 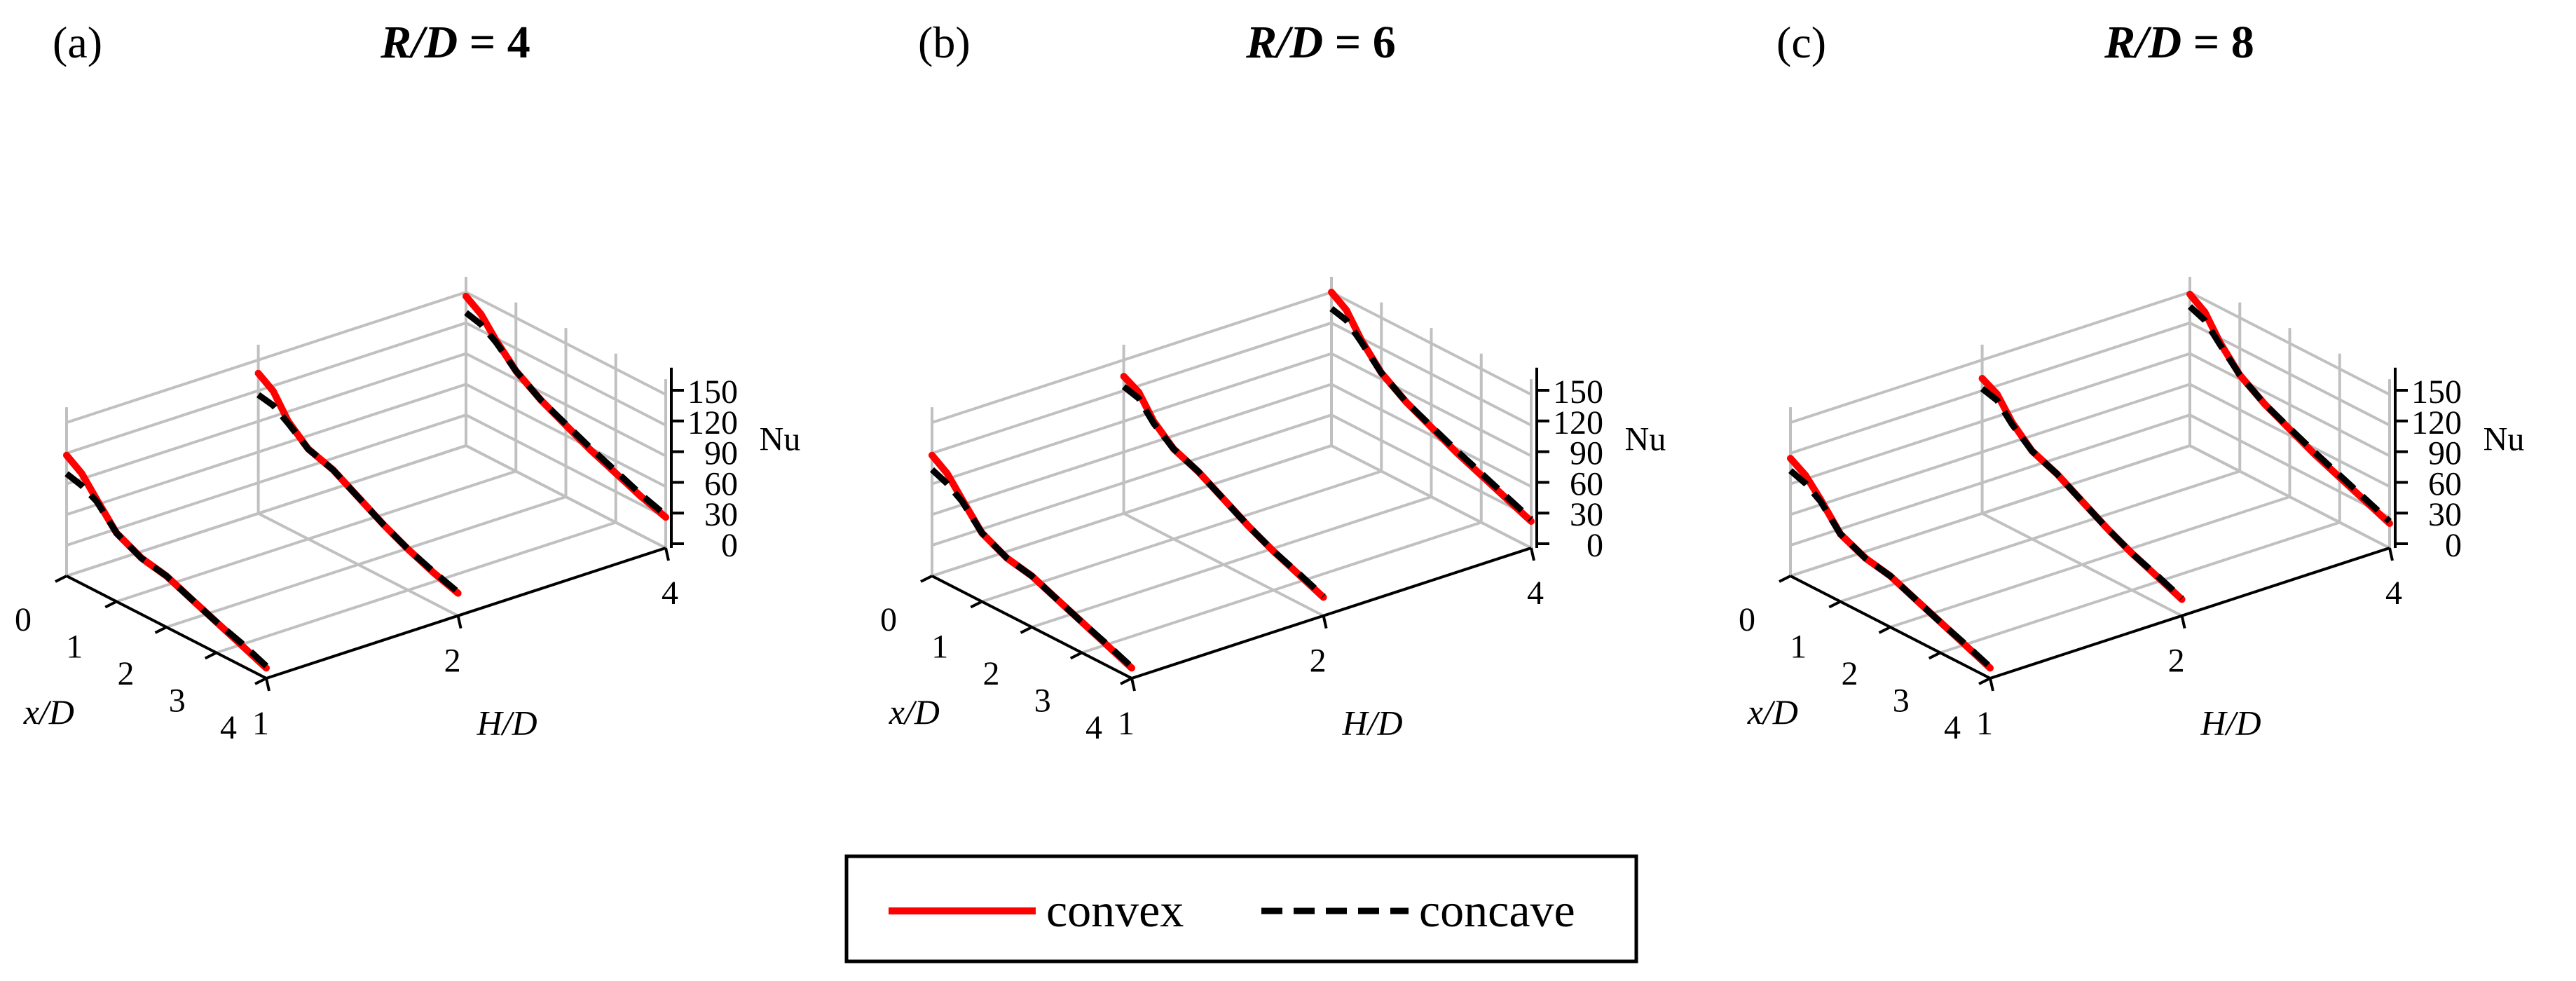 I want to click on x-tick-label: 2, so click(x=1850, y=673).